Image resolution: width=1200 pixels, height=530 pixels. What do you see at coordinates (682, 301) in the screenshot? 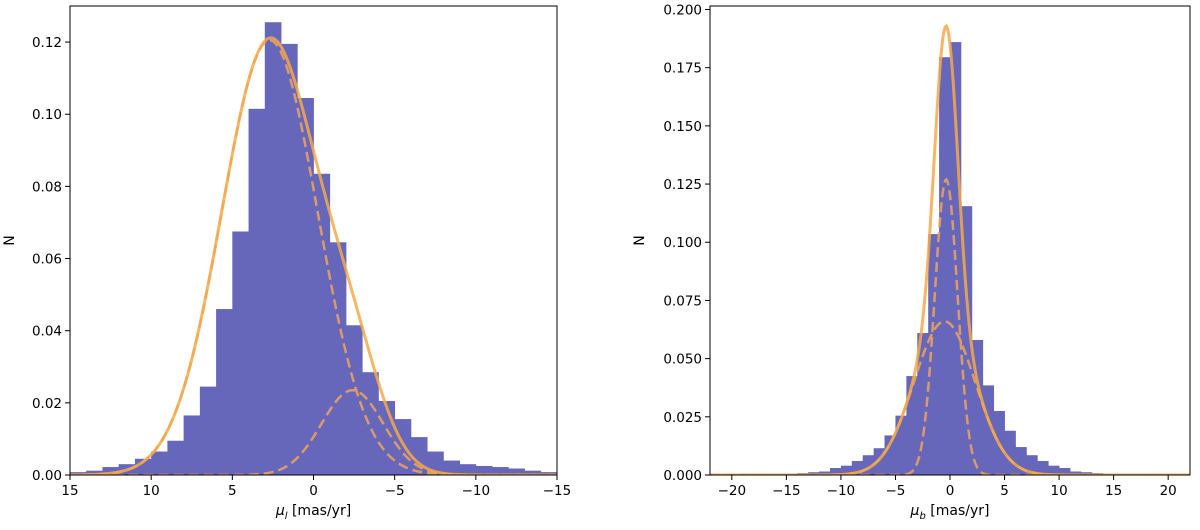
I see `y-tick-label: 0.075` at bounding box center [682, 301].